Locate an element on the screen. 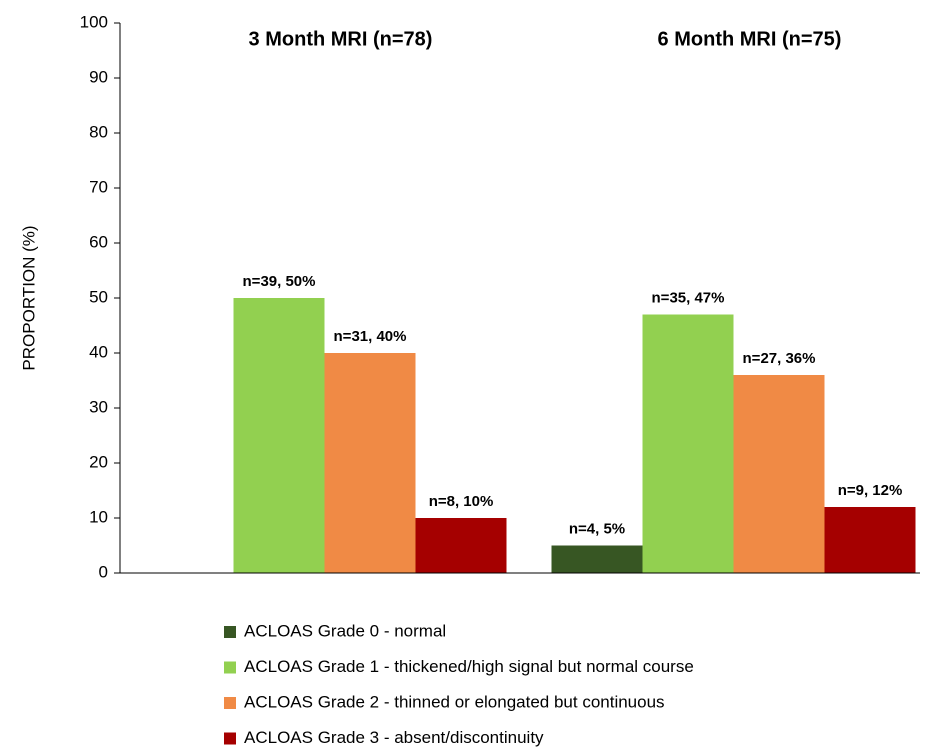  group-title: 3 Month MRI (n=78) is located at coordinates (341, 39).